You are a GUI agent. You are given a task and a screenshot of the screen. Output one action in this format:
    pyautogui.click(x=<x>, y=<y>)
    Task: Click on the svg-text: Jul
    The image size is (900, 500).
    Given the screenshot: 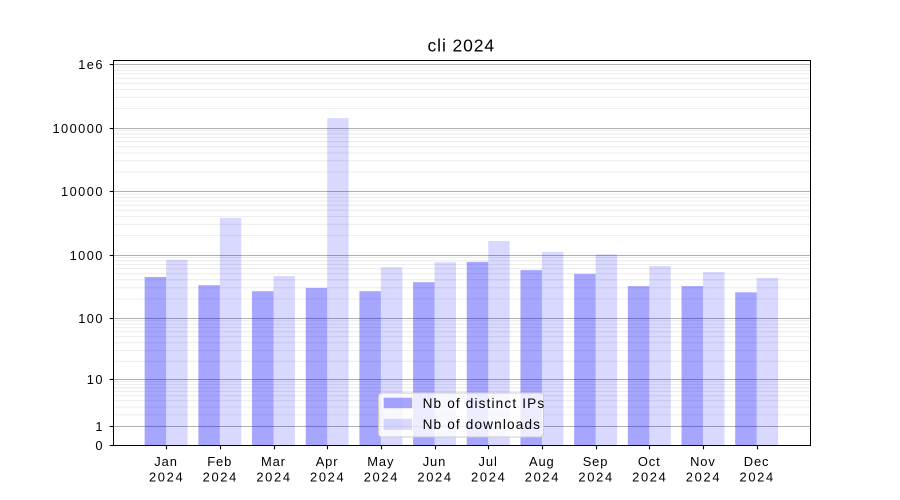 What is the action you would take?
    pyautogui.click(x=488, y=461)
    